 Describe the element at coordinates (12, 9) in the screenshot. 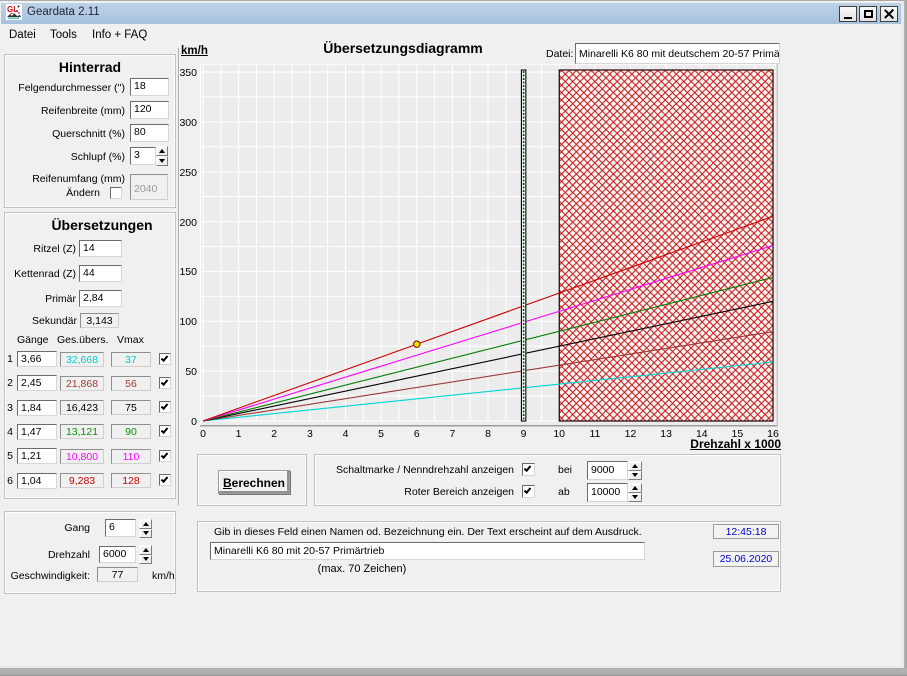

I see `svg-text: GL` at that location.